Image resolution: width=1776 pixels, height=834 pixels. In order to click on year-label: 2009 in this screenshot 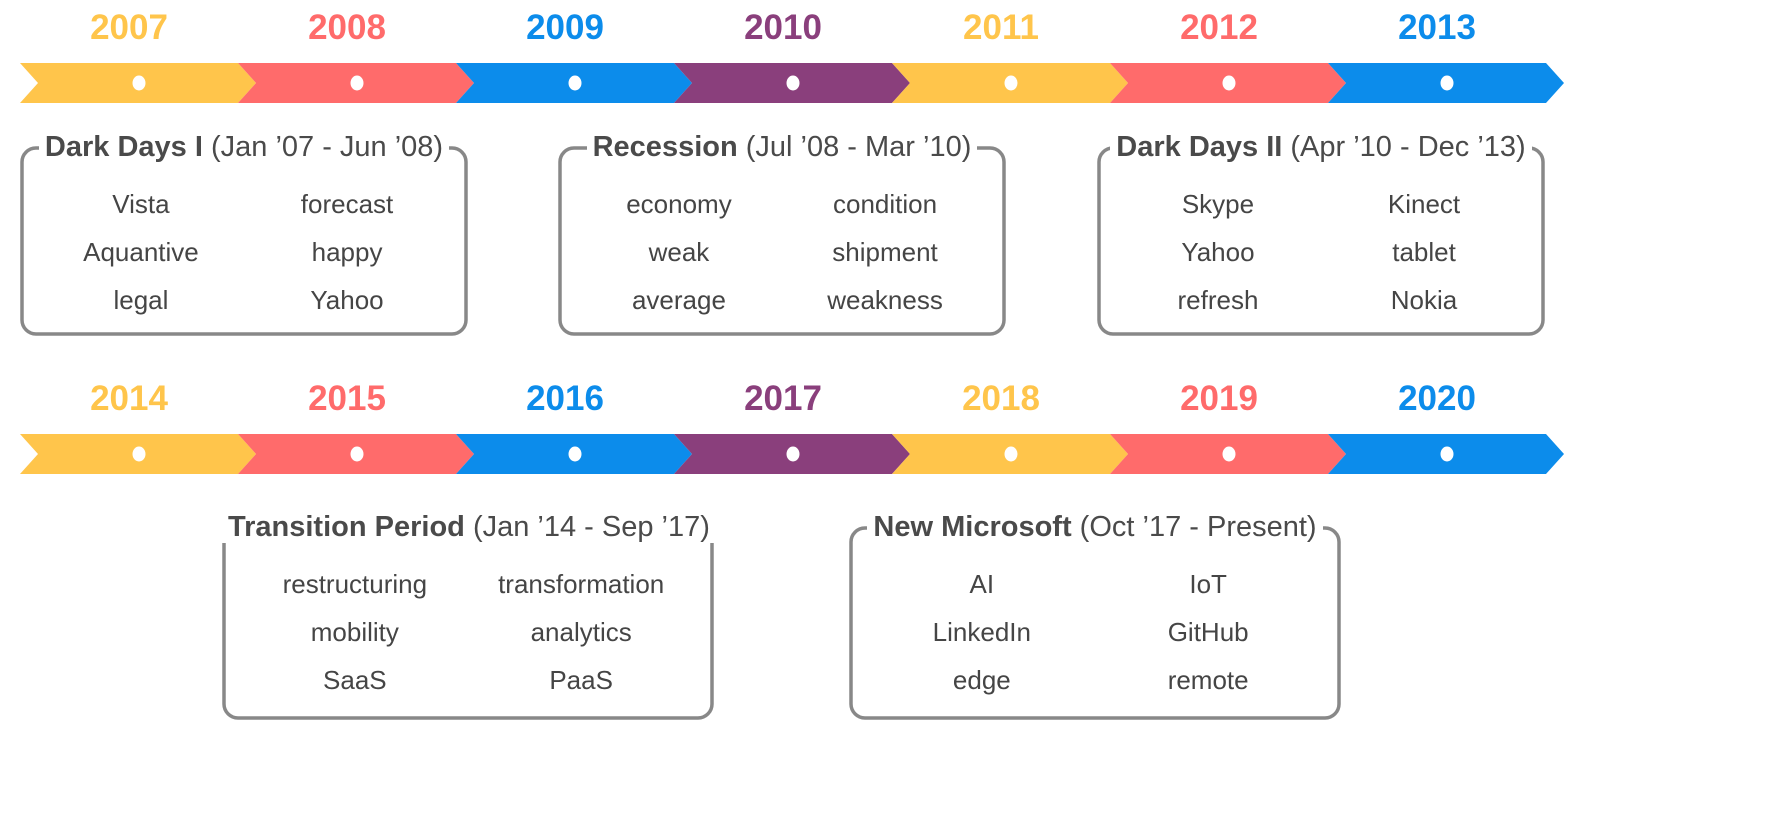, I will do `click(565, 27)`.